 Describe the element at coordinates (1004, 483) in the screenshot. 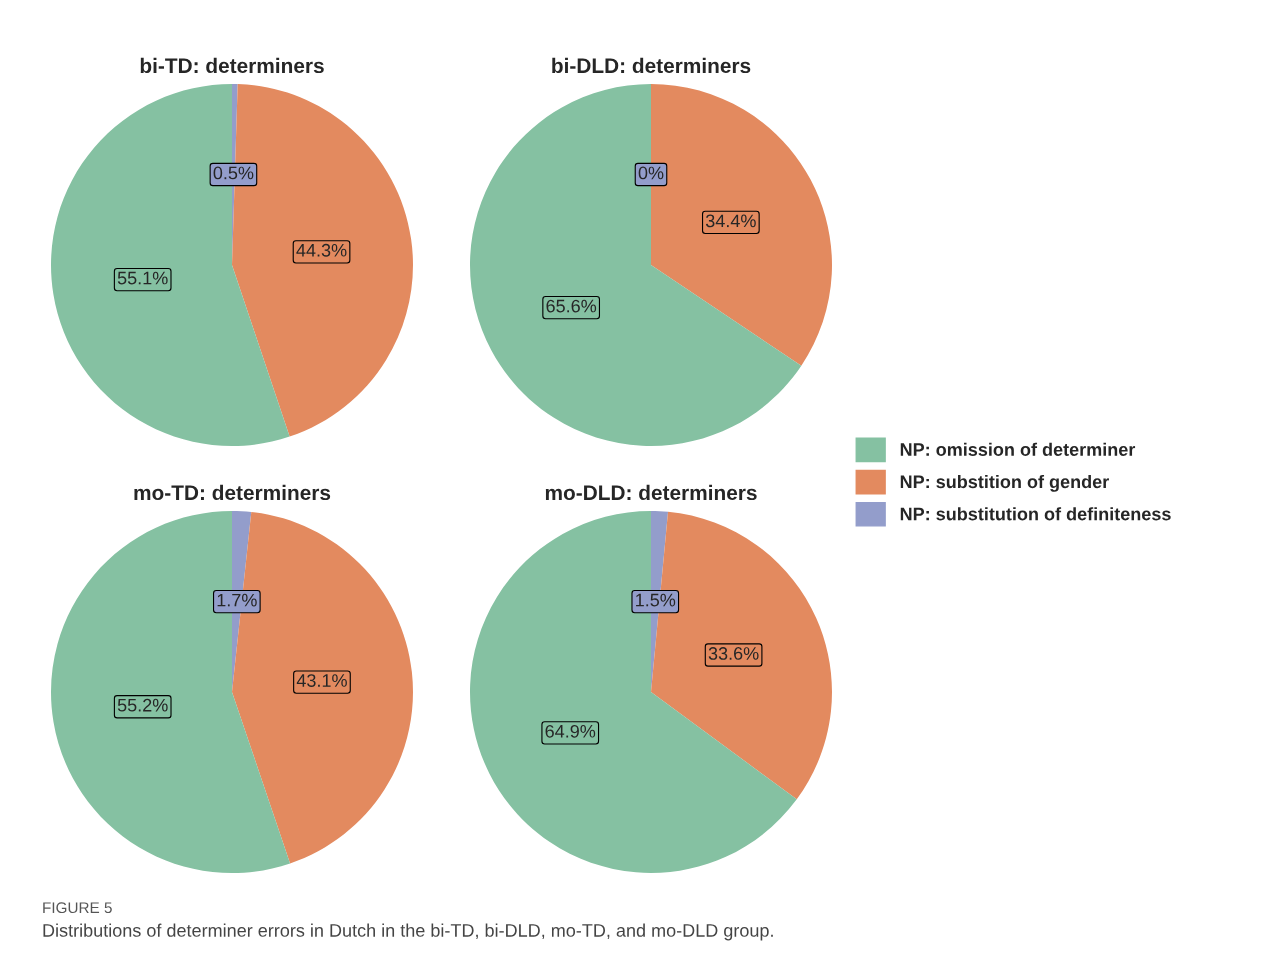

I see `legend-label: NP: substition of gender` at that location.